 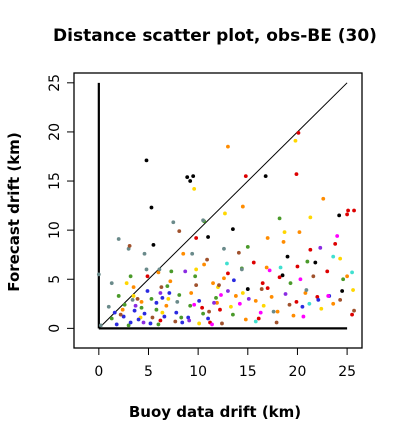 I want to click on chart-title: Distance scatter plot, obs-BE (30), so click(x=215, y=36).